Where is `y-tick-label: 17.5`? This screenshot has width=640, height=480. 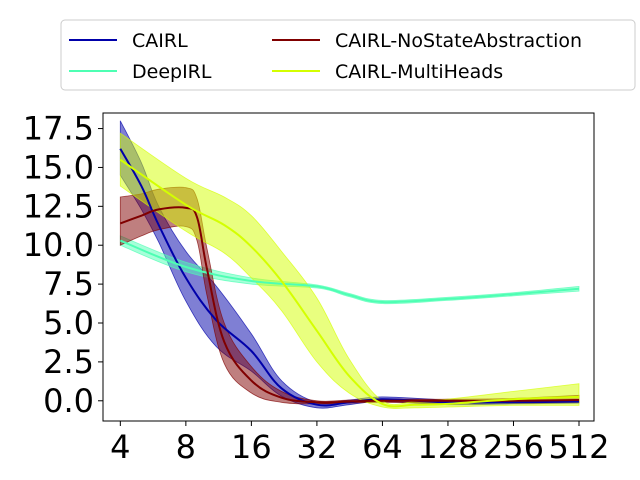
y-tick-label: 17.5 is located at coordinates (58, 129).